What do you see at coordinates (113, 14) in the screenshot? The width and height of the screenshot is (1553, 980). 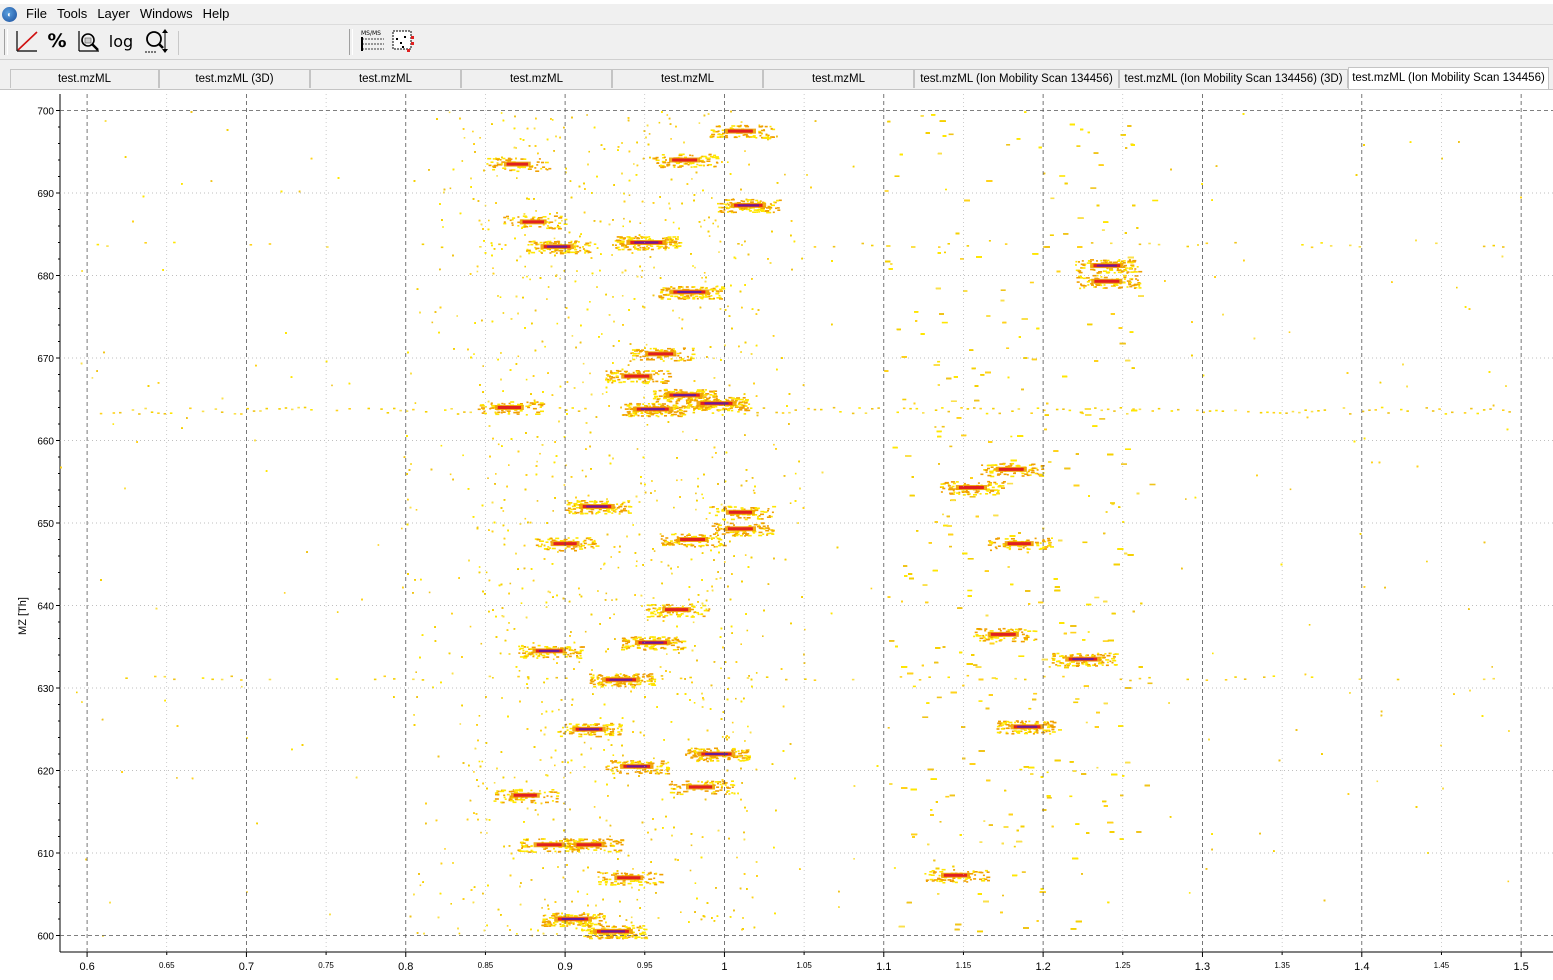 I see `menu-layer: Layer` at bounding box center [113, 14].